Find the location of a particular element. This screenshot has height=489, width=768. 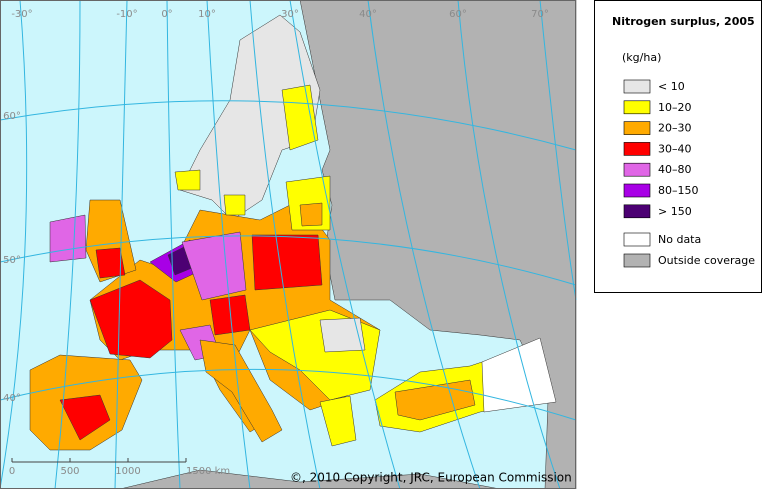

legend-label: Outside coverage is located at coordinates (706, 260).